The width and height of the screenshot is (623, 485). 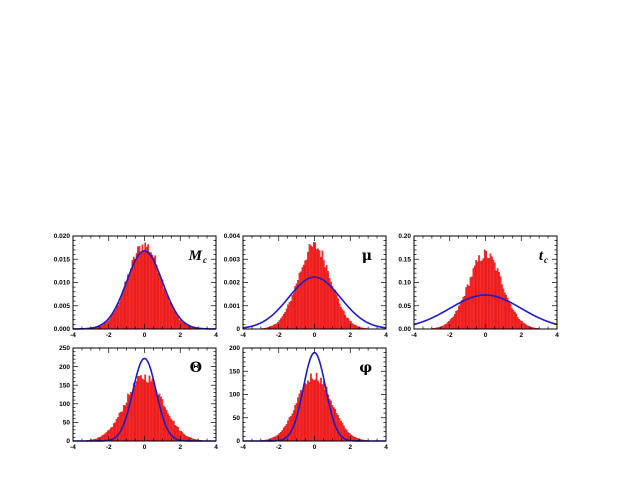 I want to click on y-tick-label: 0.020, so click(x=62, y=236).